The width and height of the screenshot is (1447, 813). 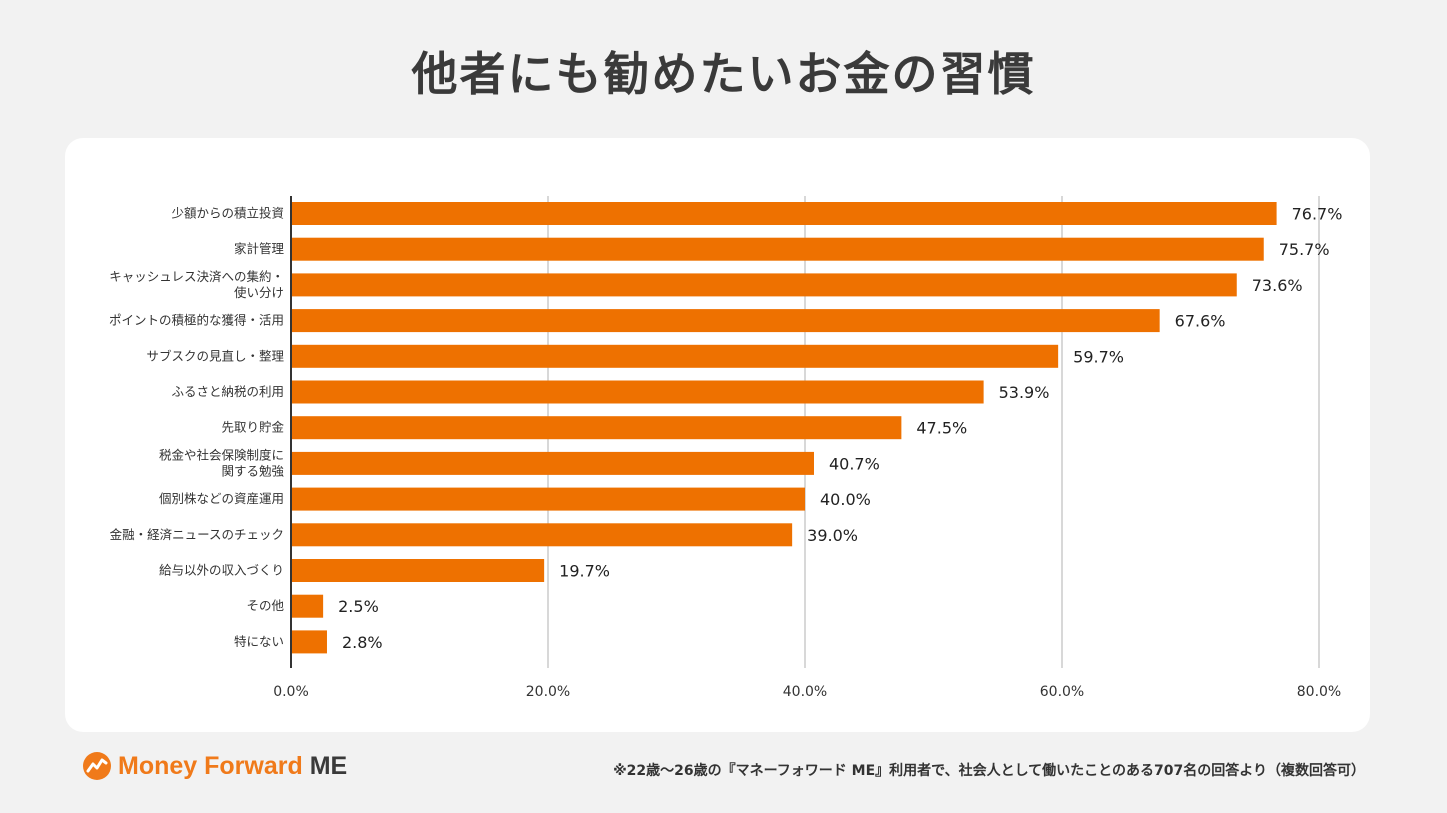 I want to click on x-tick-label: 40.0%, so click(x=805, y=692).